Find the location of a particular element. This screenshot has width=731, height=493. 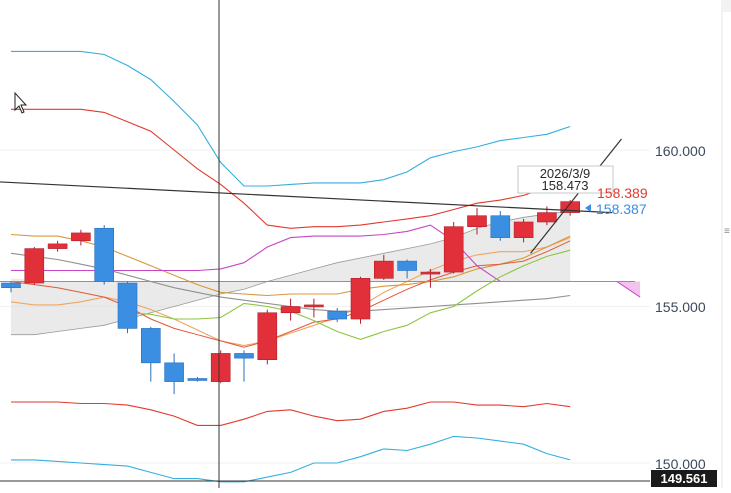

future-cloud-fill is located at coordinates (605, 289).